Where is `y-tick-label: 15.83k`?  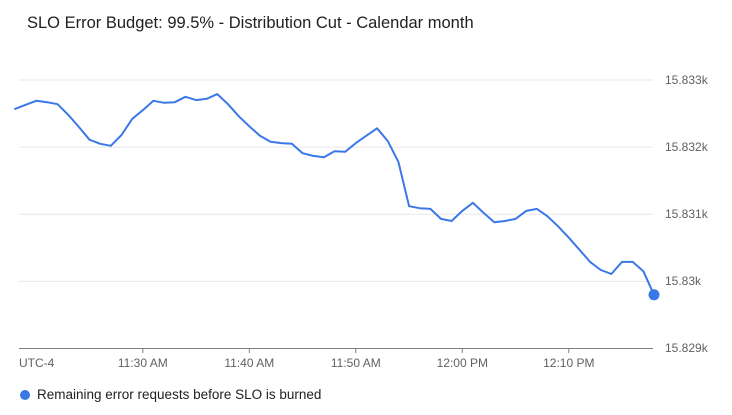
y-tick-label: 15.83k is located at coordinates (683, 280).